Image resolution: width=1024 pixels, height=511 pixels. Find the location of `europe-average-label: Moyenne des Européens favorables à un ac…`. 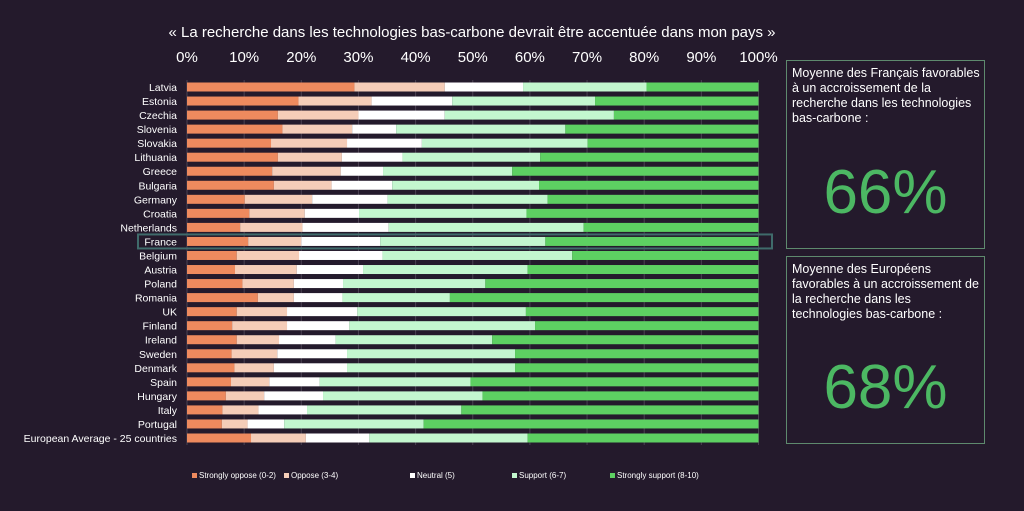

europe-average-label: Moyenne des Européens favorables à un ac… is located at coordinates (885, 291).